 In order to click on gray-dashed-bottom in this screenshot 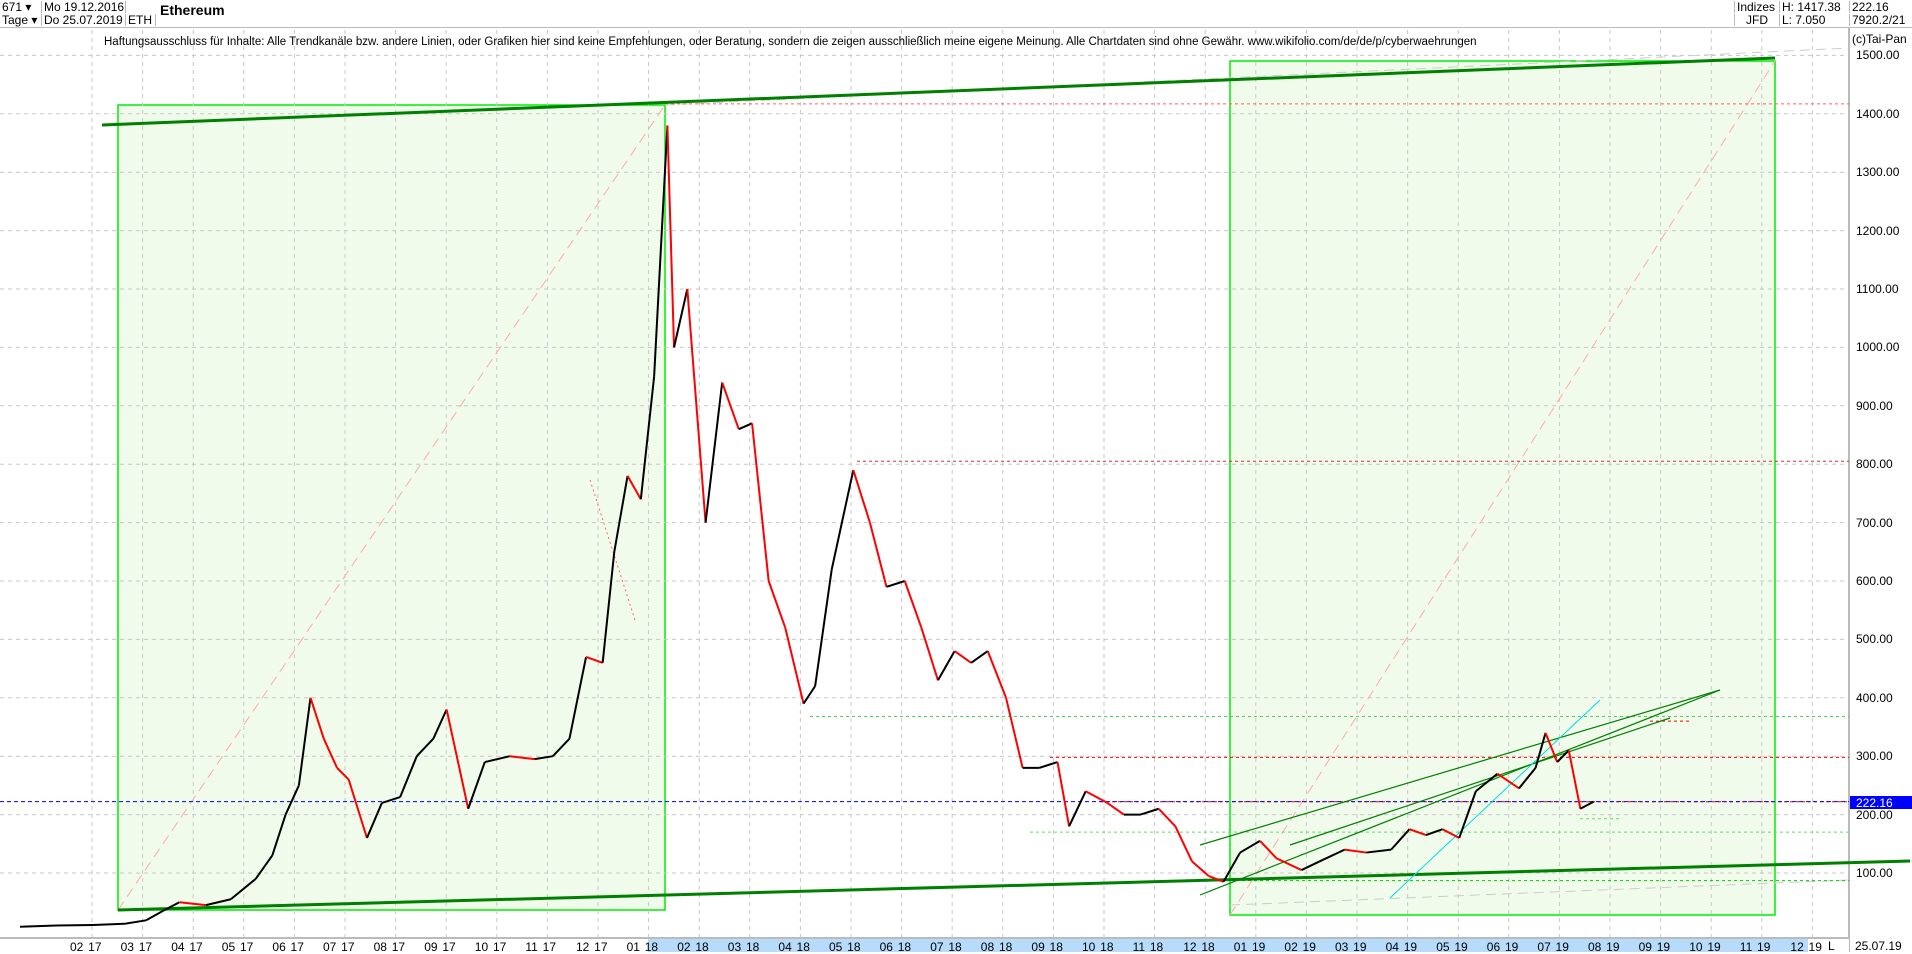, I will do `click(1539, 892)`.